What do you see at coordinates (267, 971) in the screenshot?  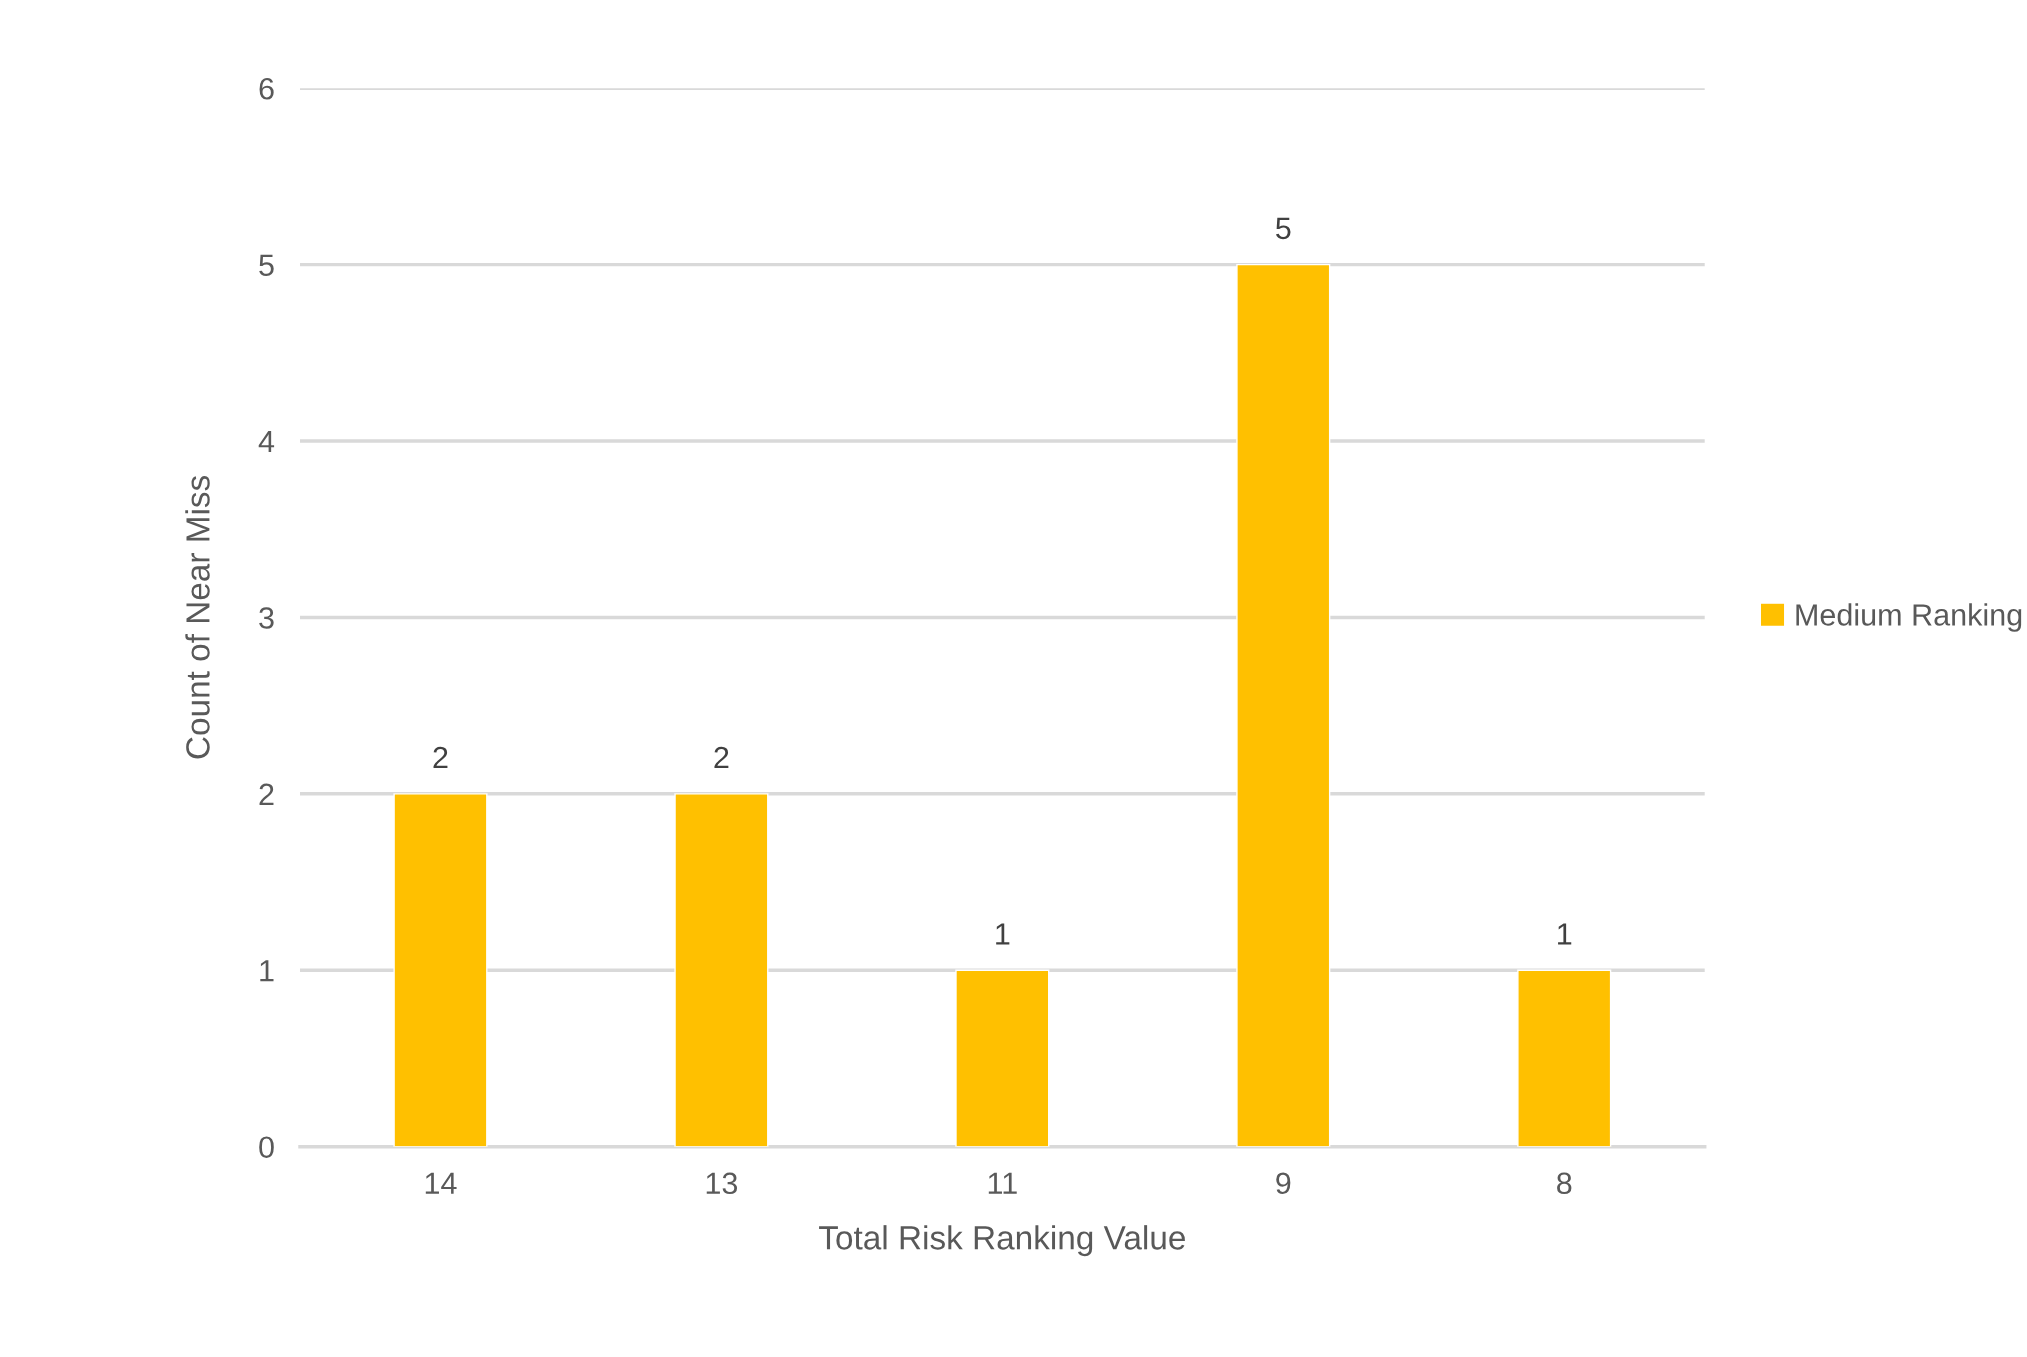 I see `y-tick-label: 1` at bounding box center [267, 971].